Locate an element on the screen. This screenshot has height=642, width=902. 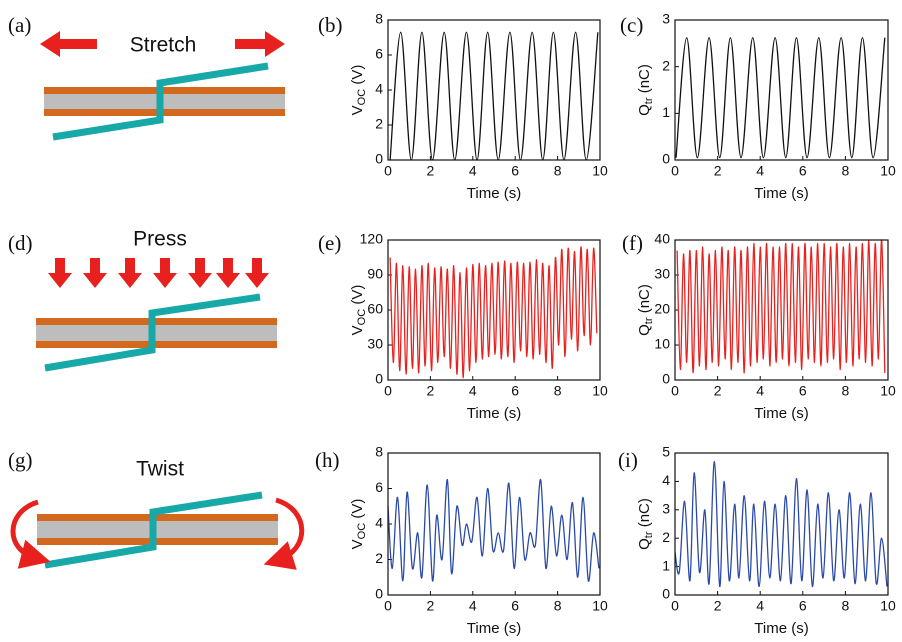
panel-label: (g) is located at coordinates (20, 460).